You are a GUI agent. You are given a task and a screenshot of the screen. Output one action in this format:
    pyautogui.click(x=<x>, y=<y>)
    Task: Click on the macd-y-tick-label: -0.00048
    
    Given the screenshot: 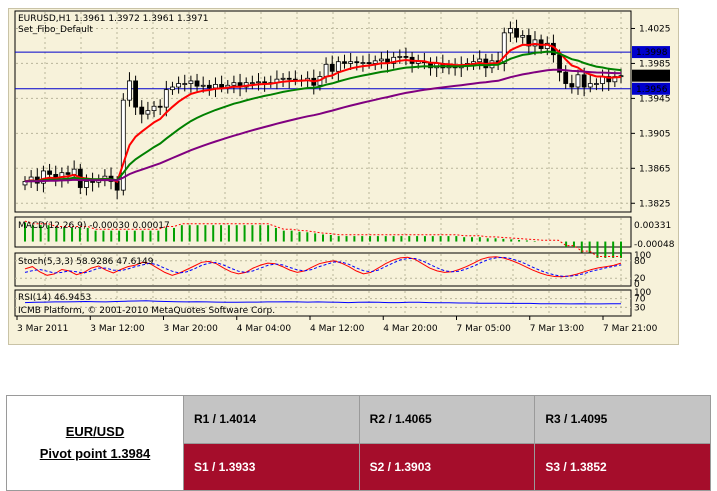 What is the action you would take?
    pyautogui.click(x=654, y=245)
    